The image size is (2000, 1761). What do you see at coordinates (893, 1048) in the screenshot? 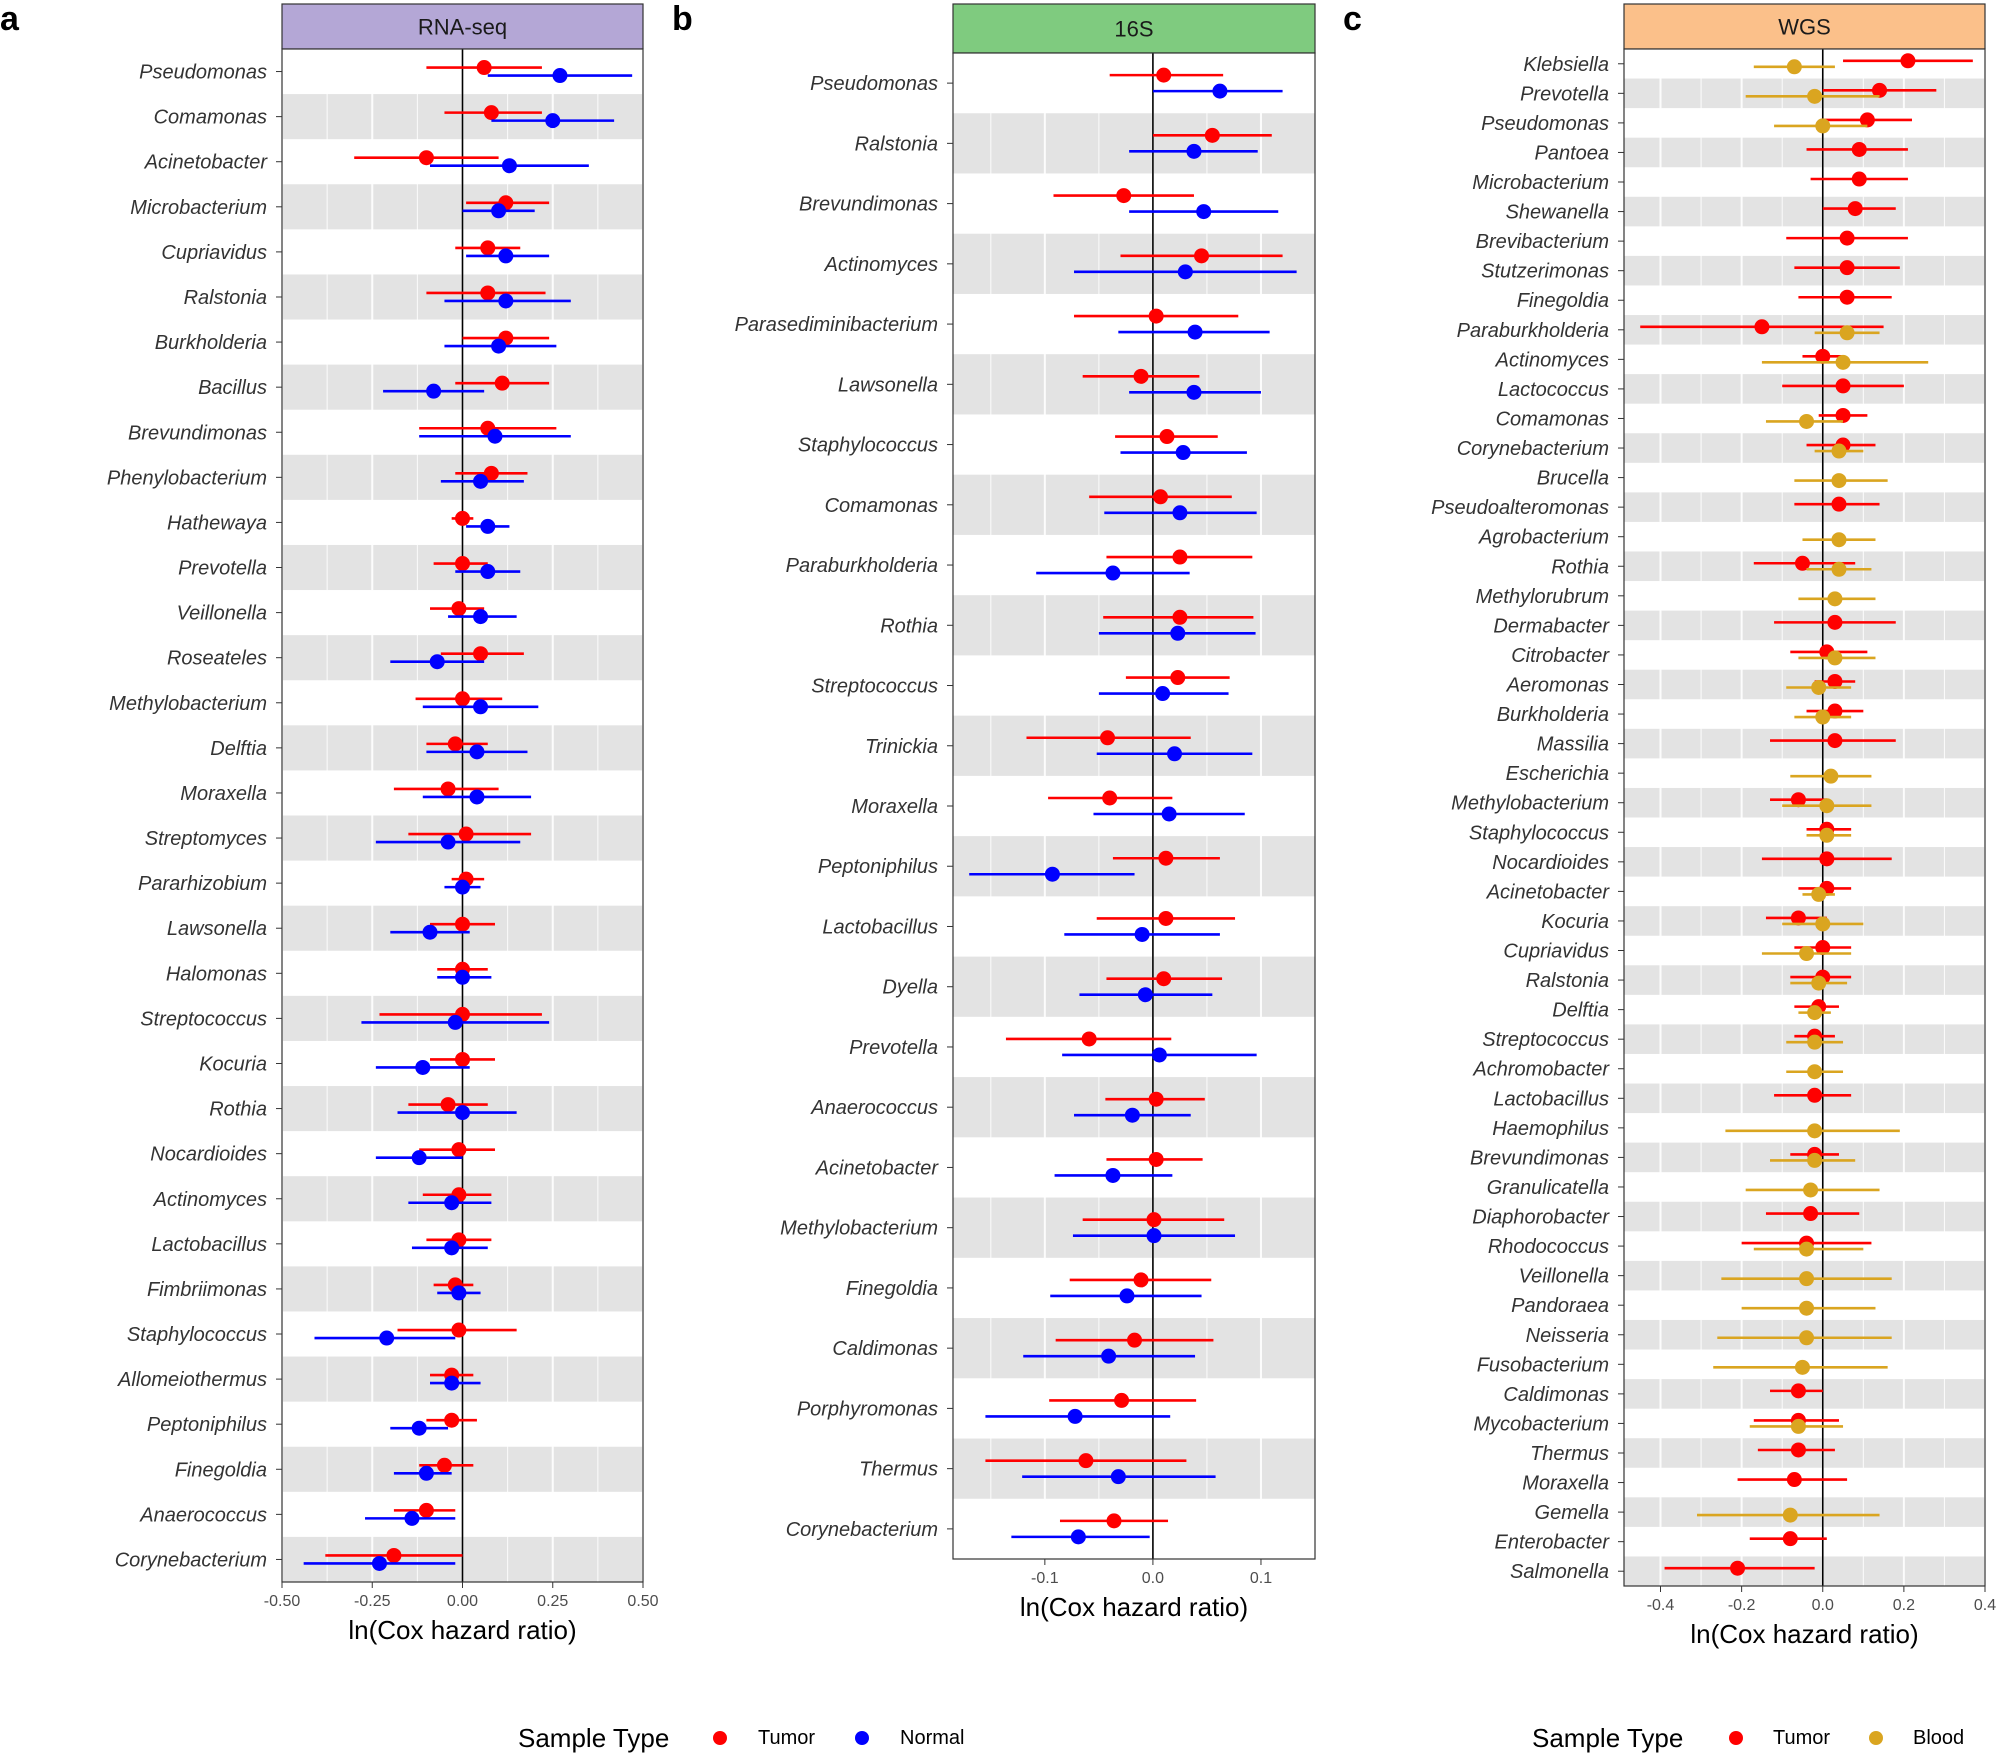
I see `category-label: Prevotella` at bounding box center [893, 1048].